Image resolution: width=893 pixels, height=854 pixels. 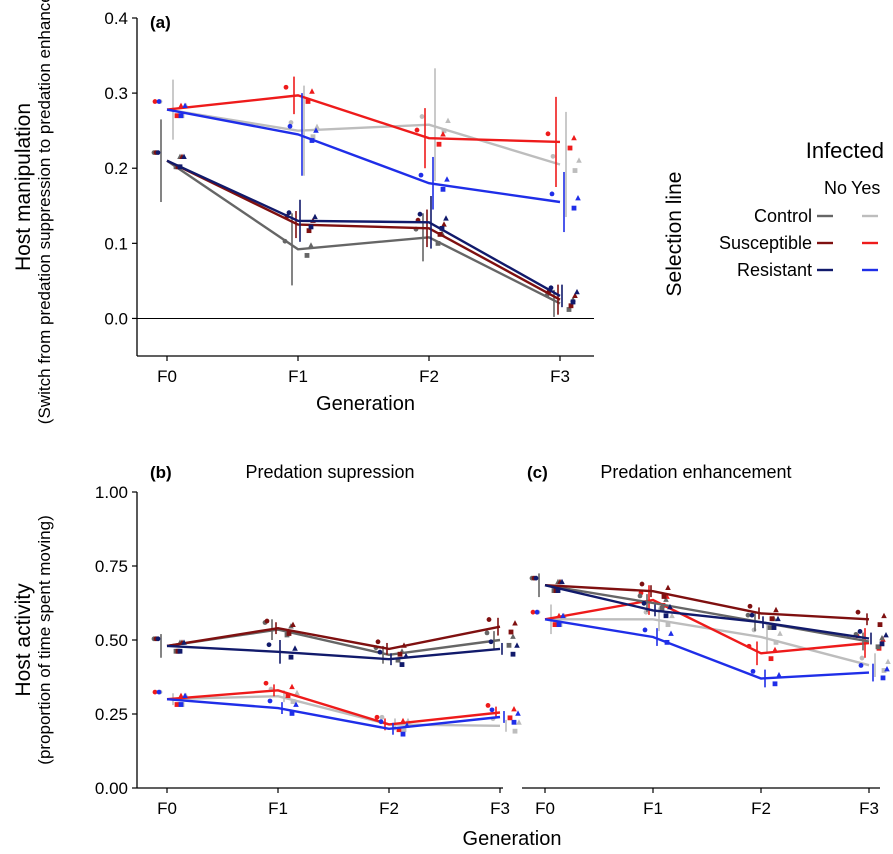 I want to click on series-resistant_yes, so click(x=338, y=713).